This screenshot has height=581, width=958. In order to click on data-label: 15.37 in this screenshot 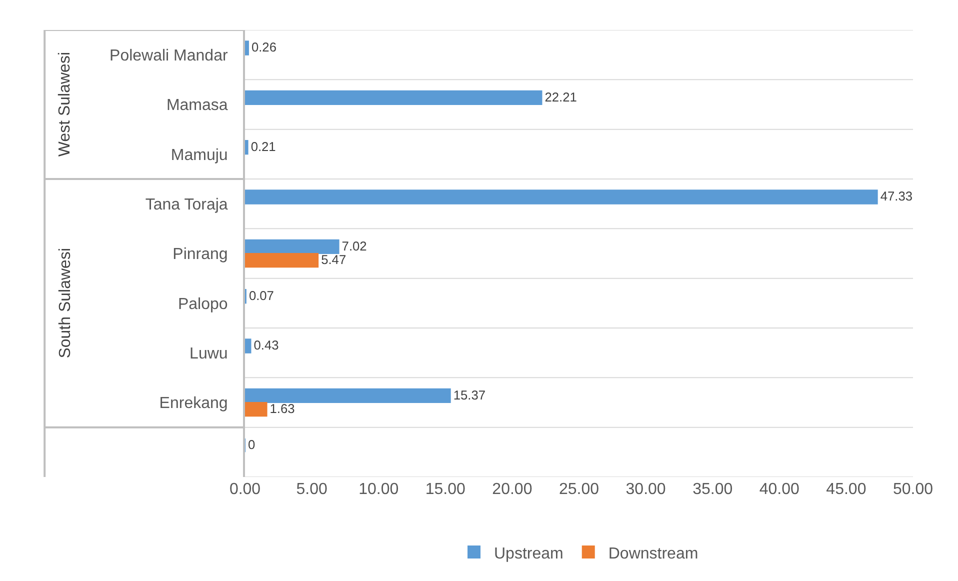, I will do `click(469, 394)`.